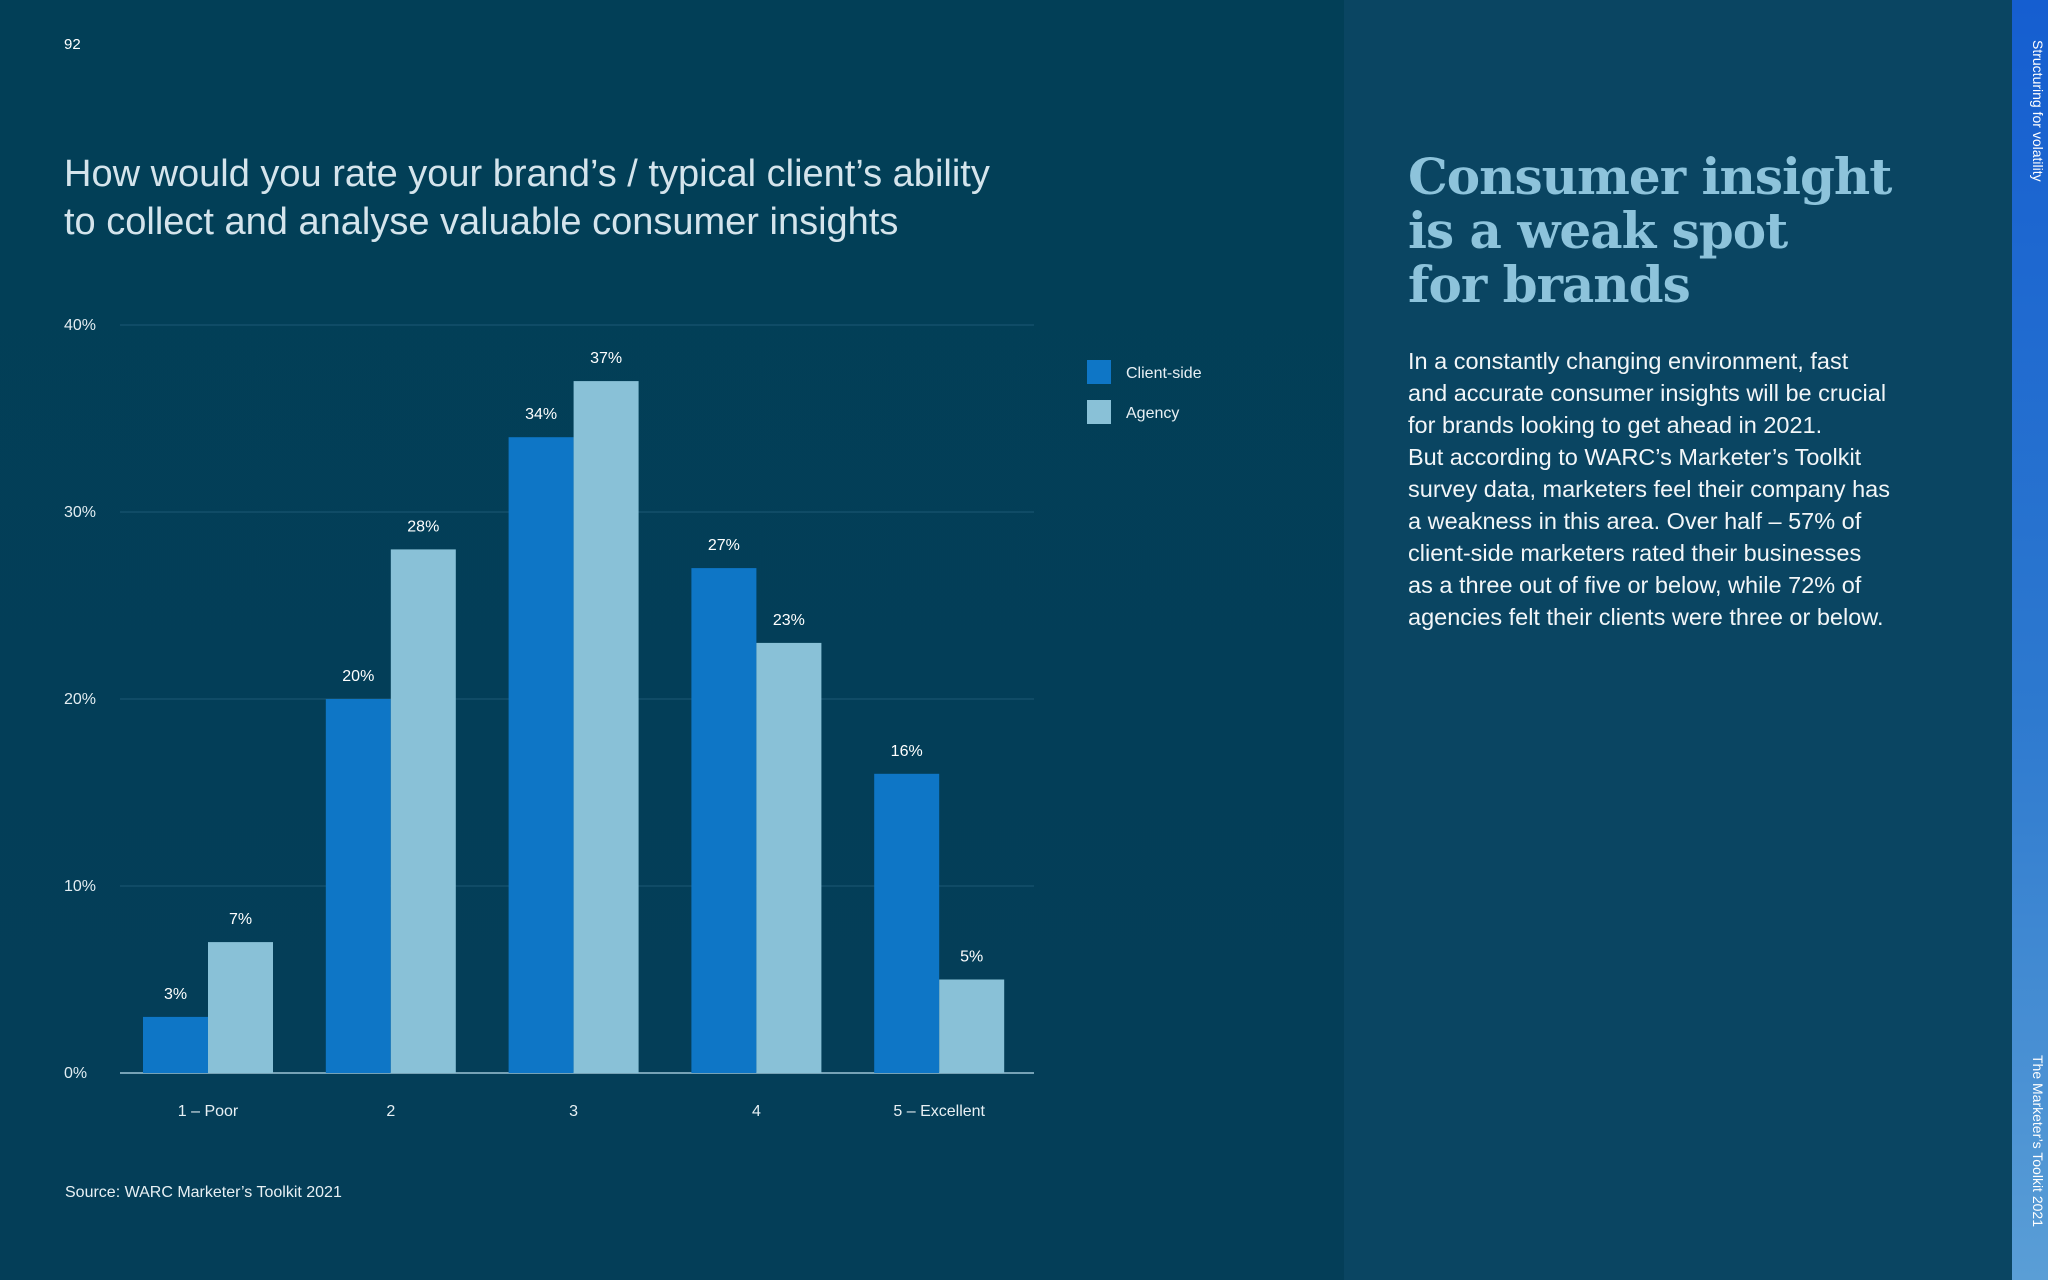 The height and width of the screenshot is (1280, 2048). Describe the element at coordinates (606, 358) in the screenshot. I see `data-label: 37%` at that location.